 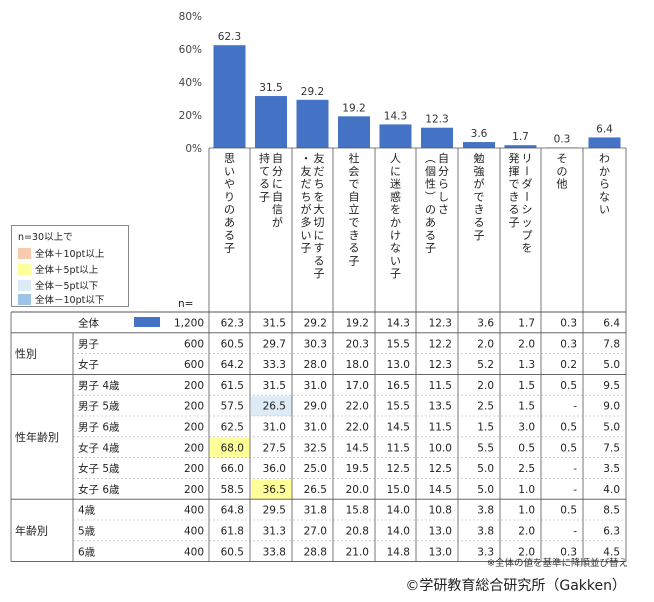 What do you see at coordinates (70, 300) in the screenshot?
I see `legend-label: 全体－10pt以下` at bounding box center [70, 300].